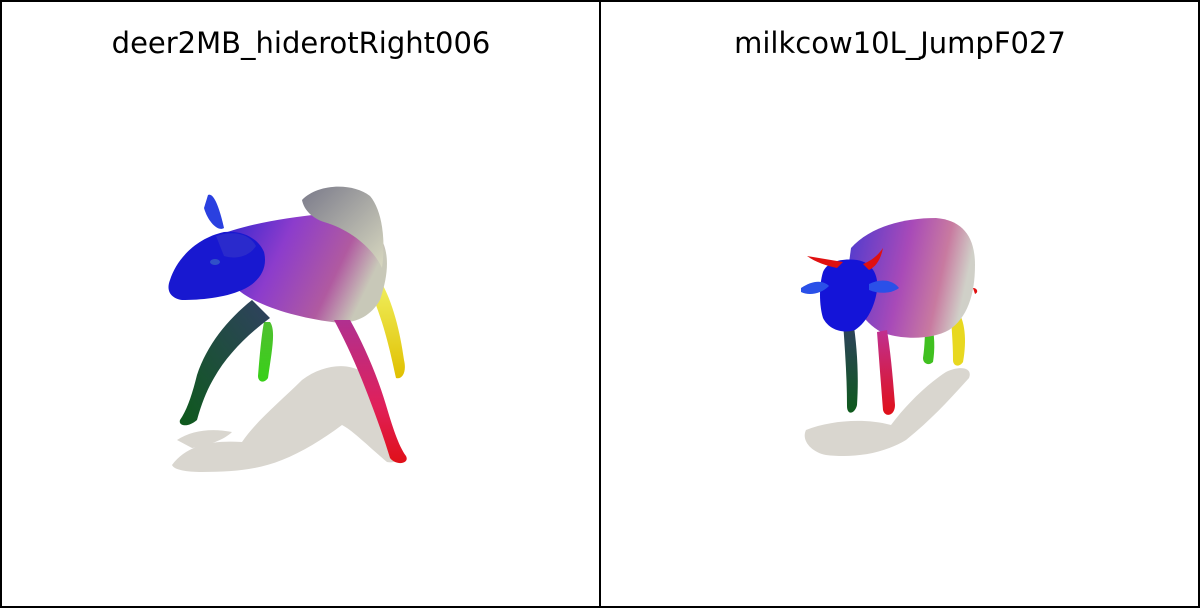 Image resolution: width=1200 pixels, height=608 pixels. I want to click on panel-title-right: milkcow10L_JumpF027, so click(900, 43).